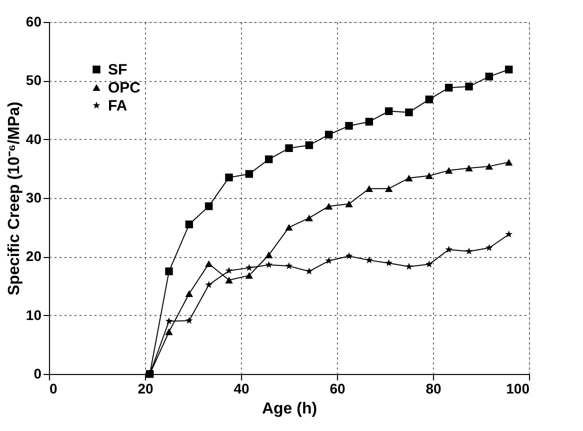 Image resolution: width=583 pixels, height=431 pixels. What do you see at coordinates (434, 388) in the screenshot?
I see `x-tick-label: 80` at bounding box center [434, 388].